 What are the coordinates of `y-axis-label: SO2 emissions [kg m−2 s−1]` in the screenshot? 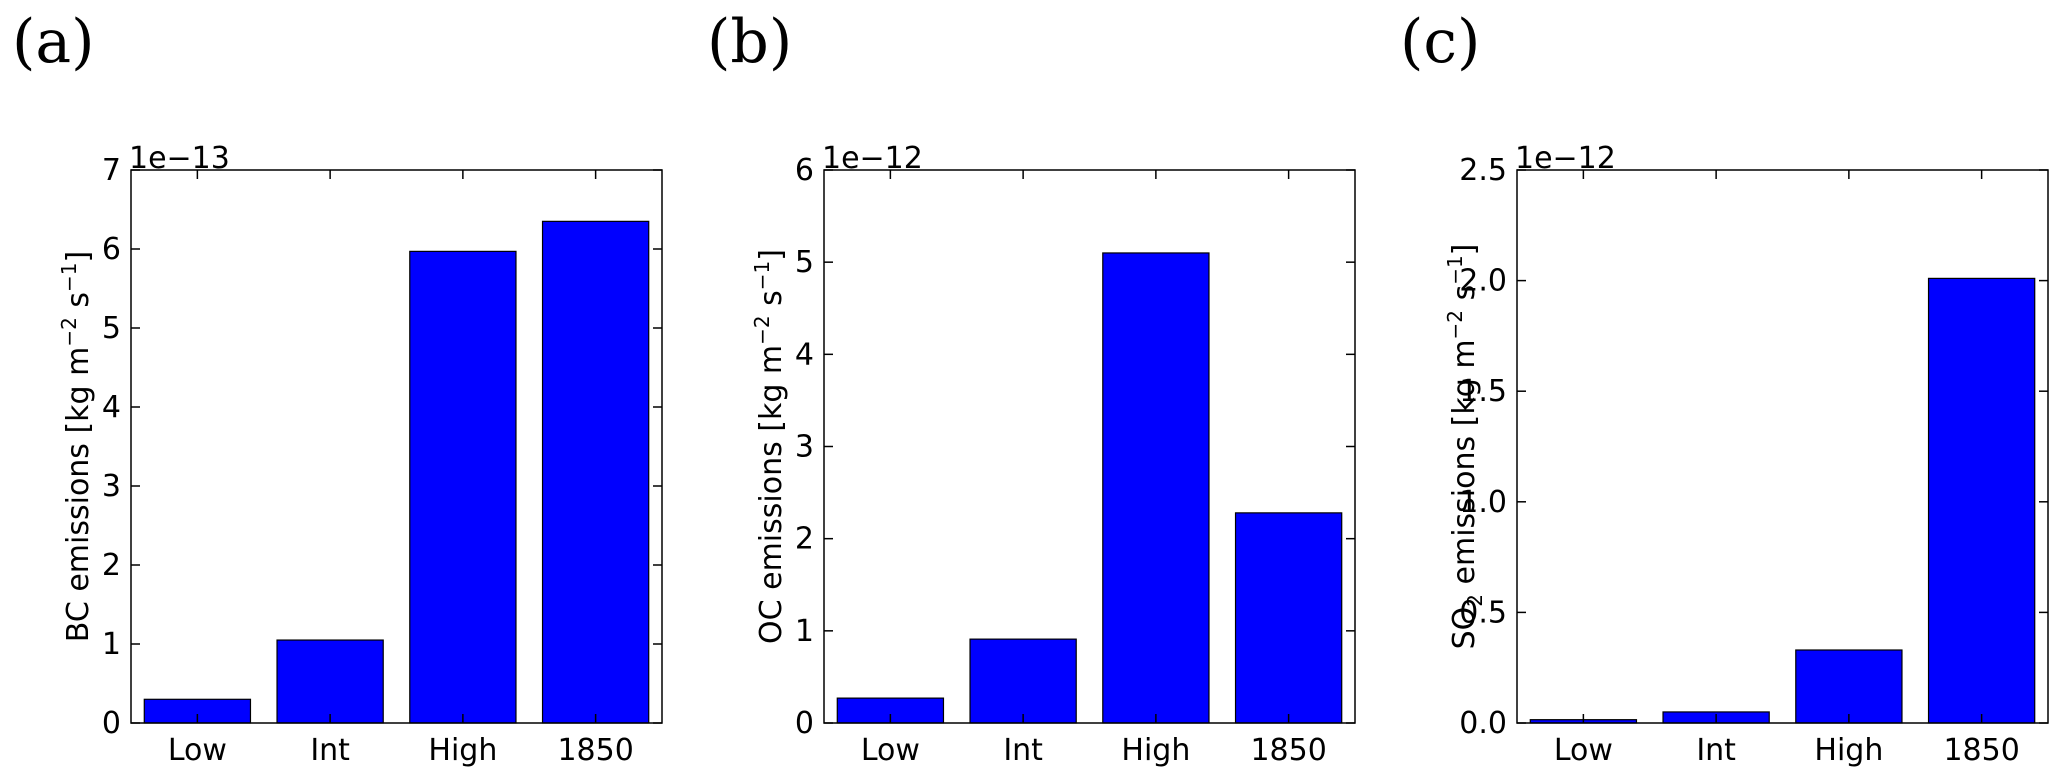 It's located at (1465, 447).